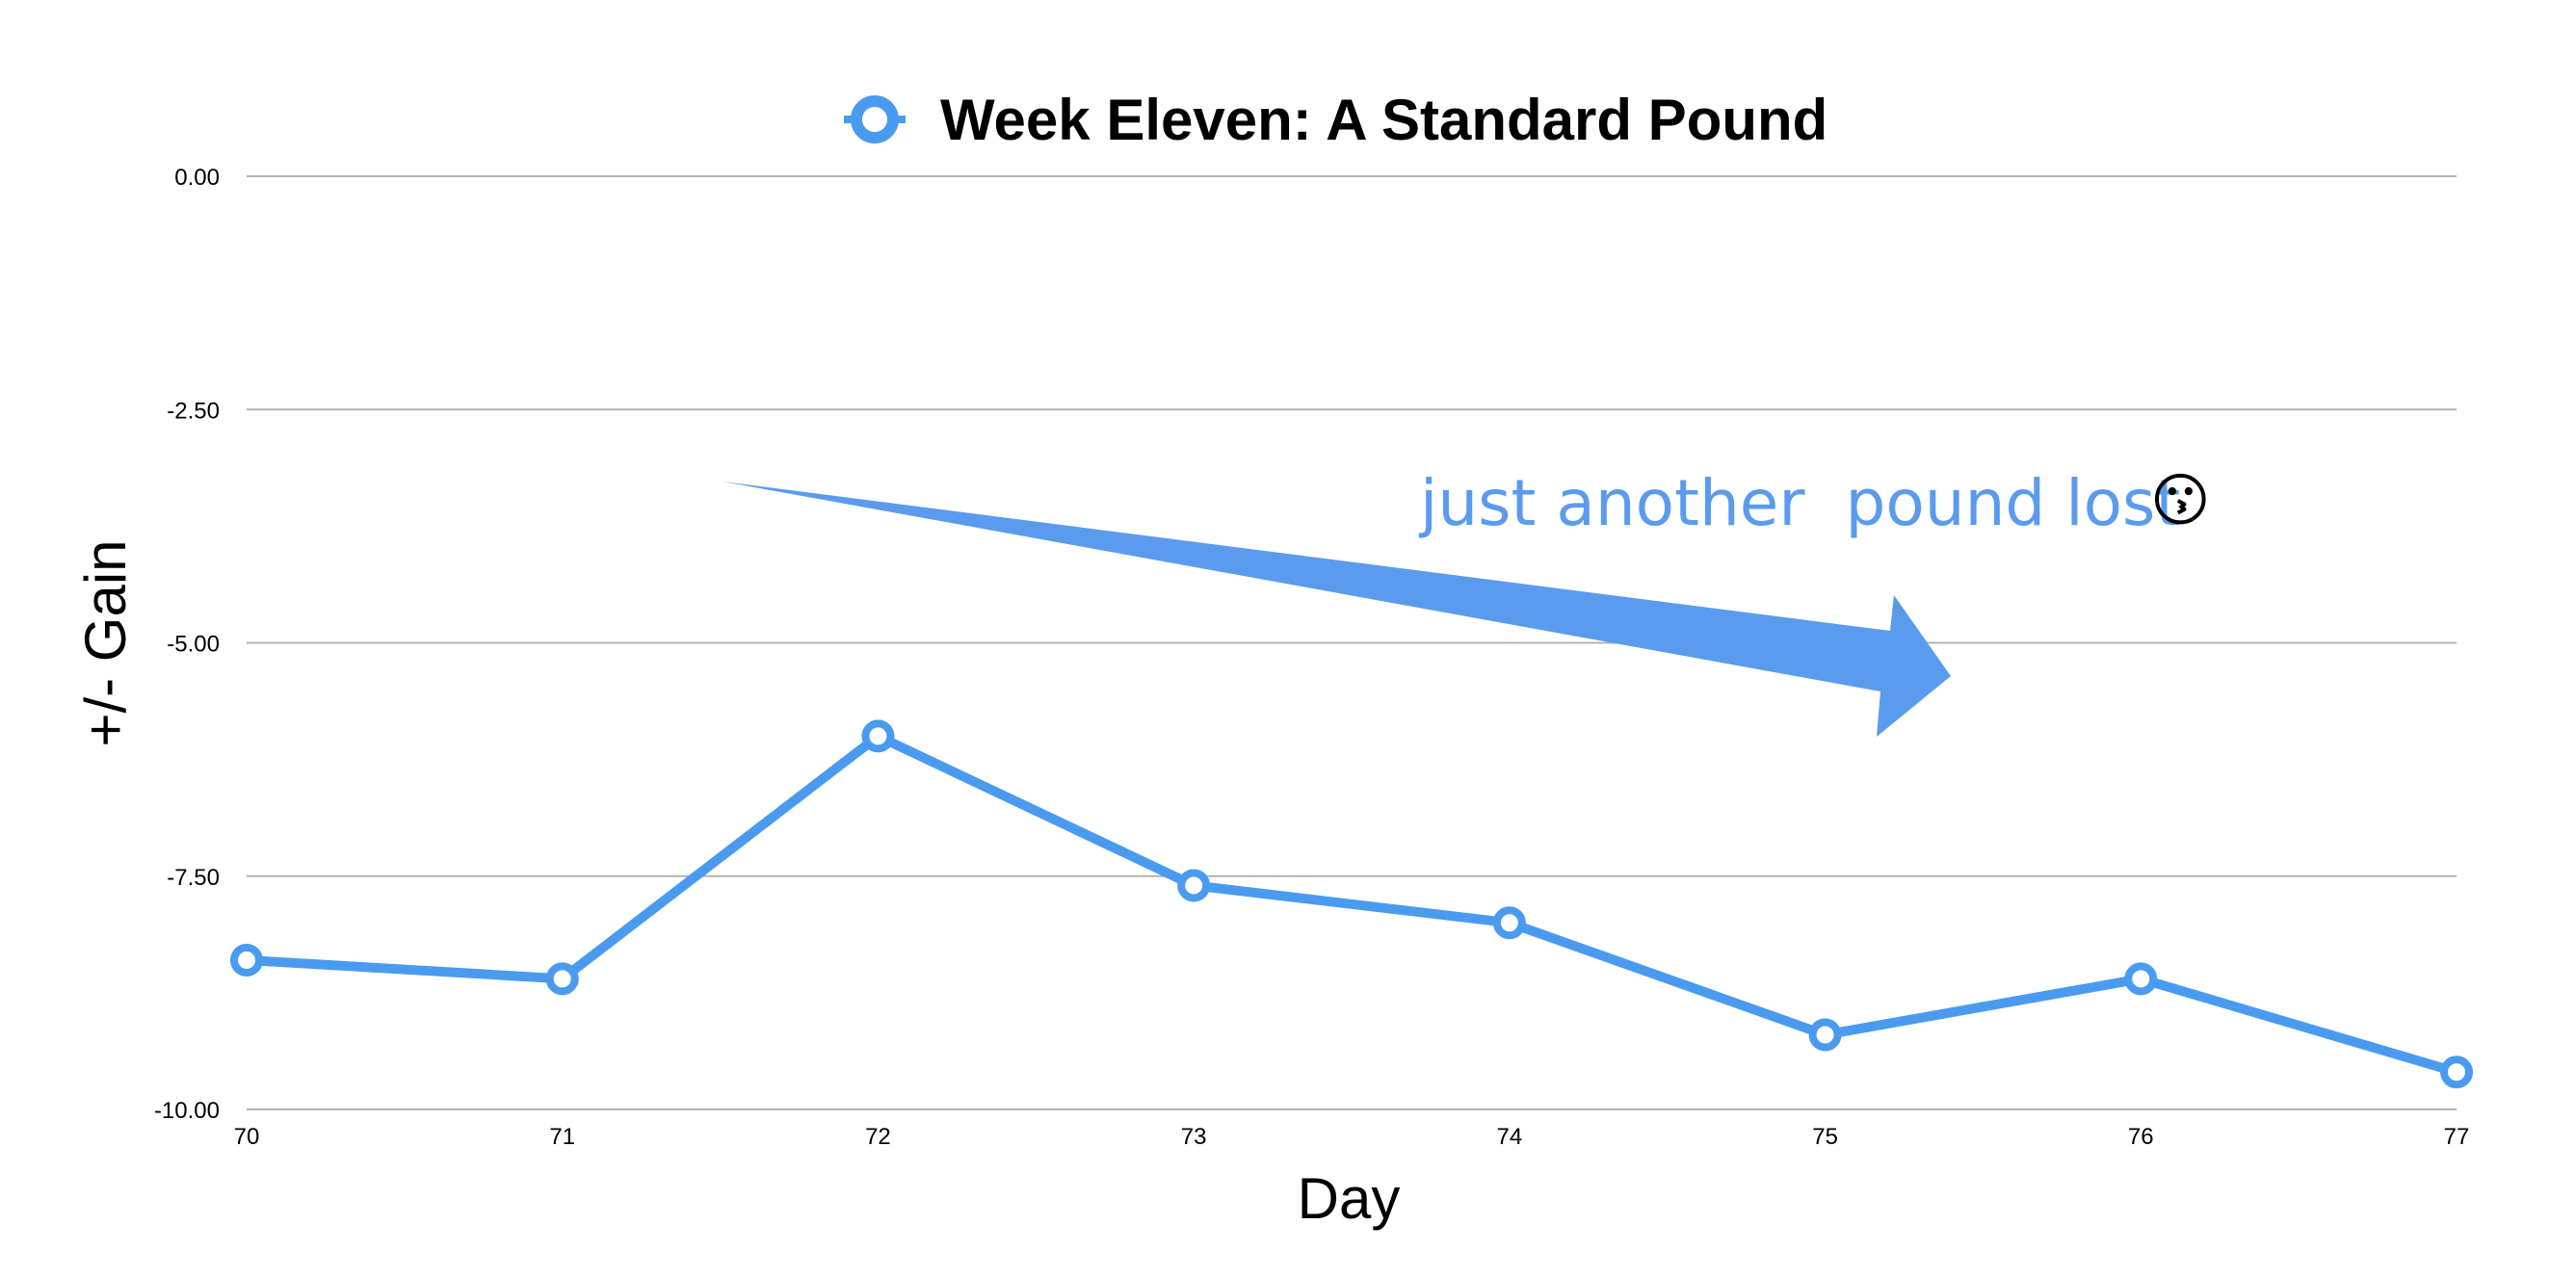  I want to click on y-tick-label: -2.50, so click(194, 411).